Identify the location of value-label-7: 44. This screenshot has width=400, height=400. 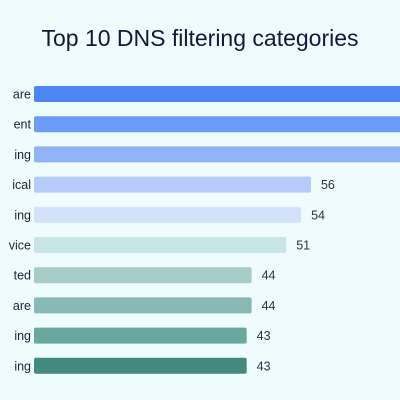
(269, 276).